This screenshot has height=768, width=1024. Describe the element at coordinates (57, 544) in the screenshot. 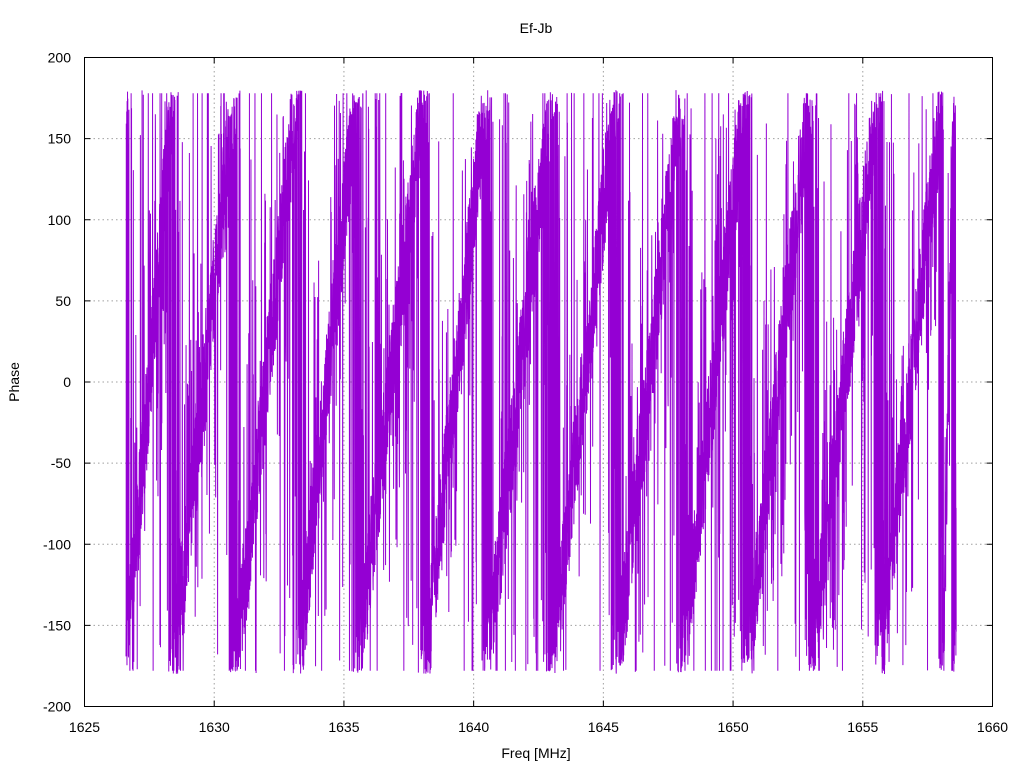

I see `y-tick-label: -100` at that location.